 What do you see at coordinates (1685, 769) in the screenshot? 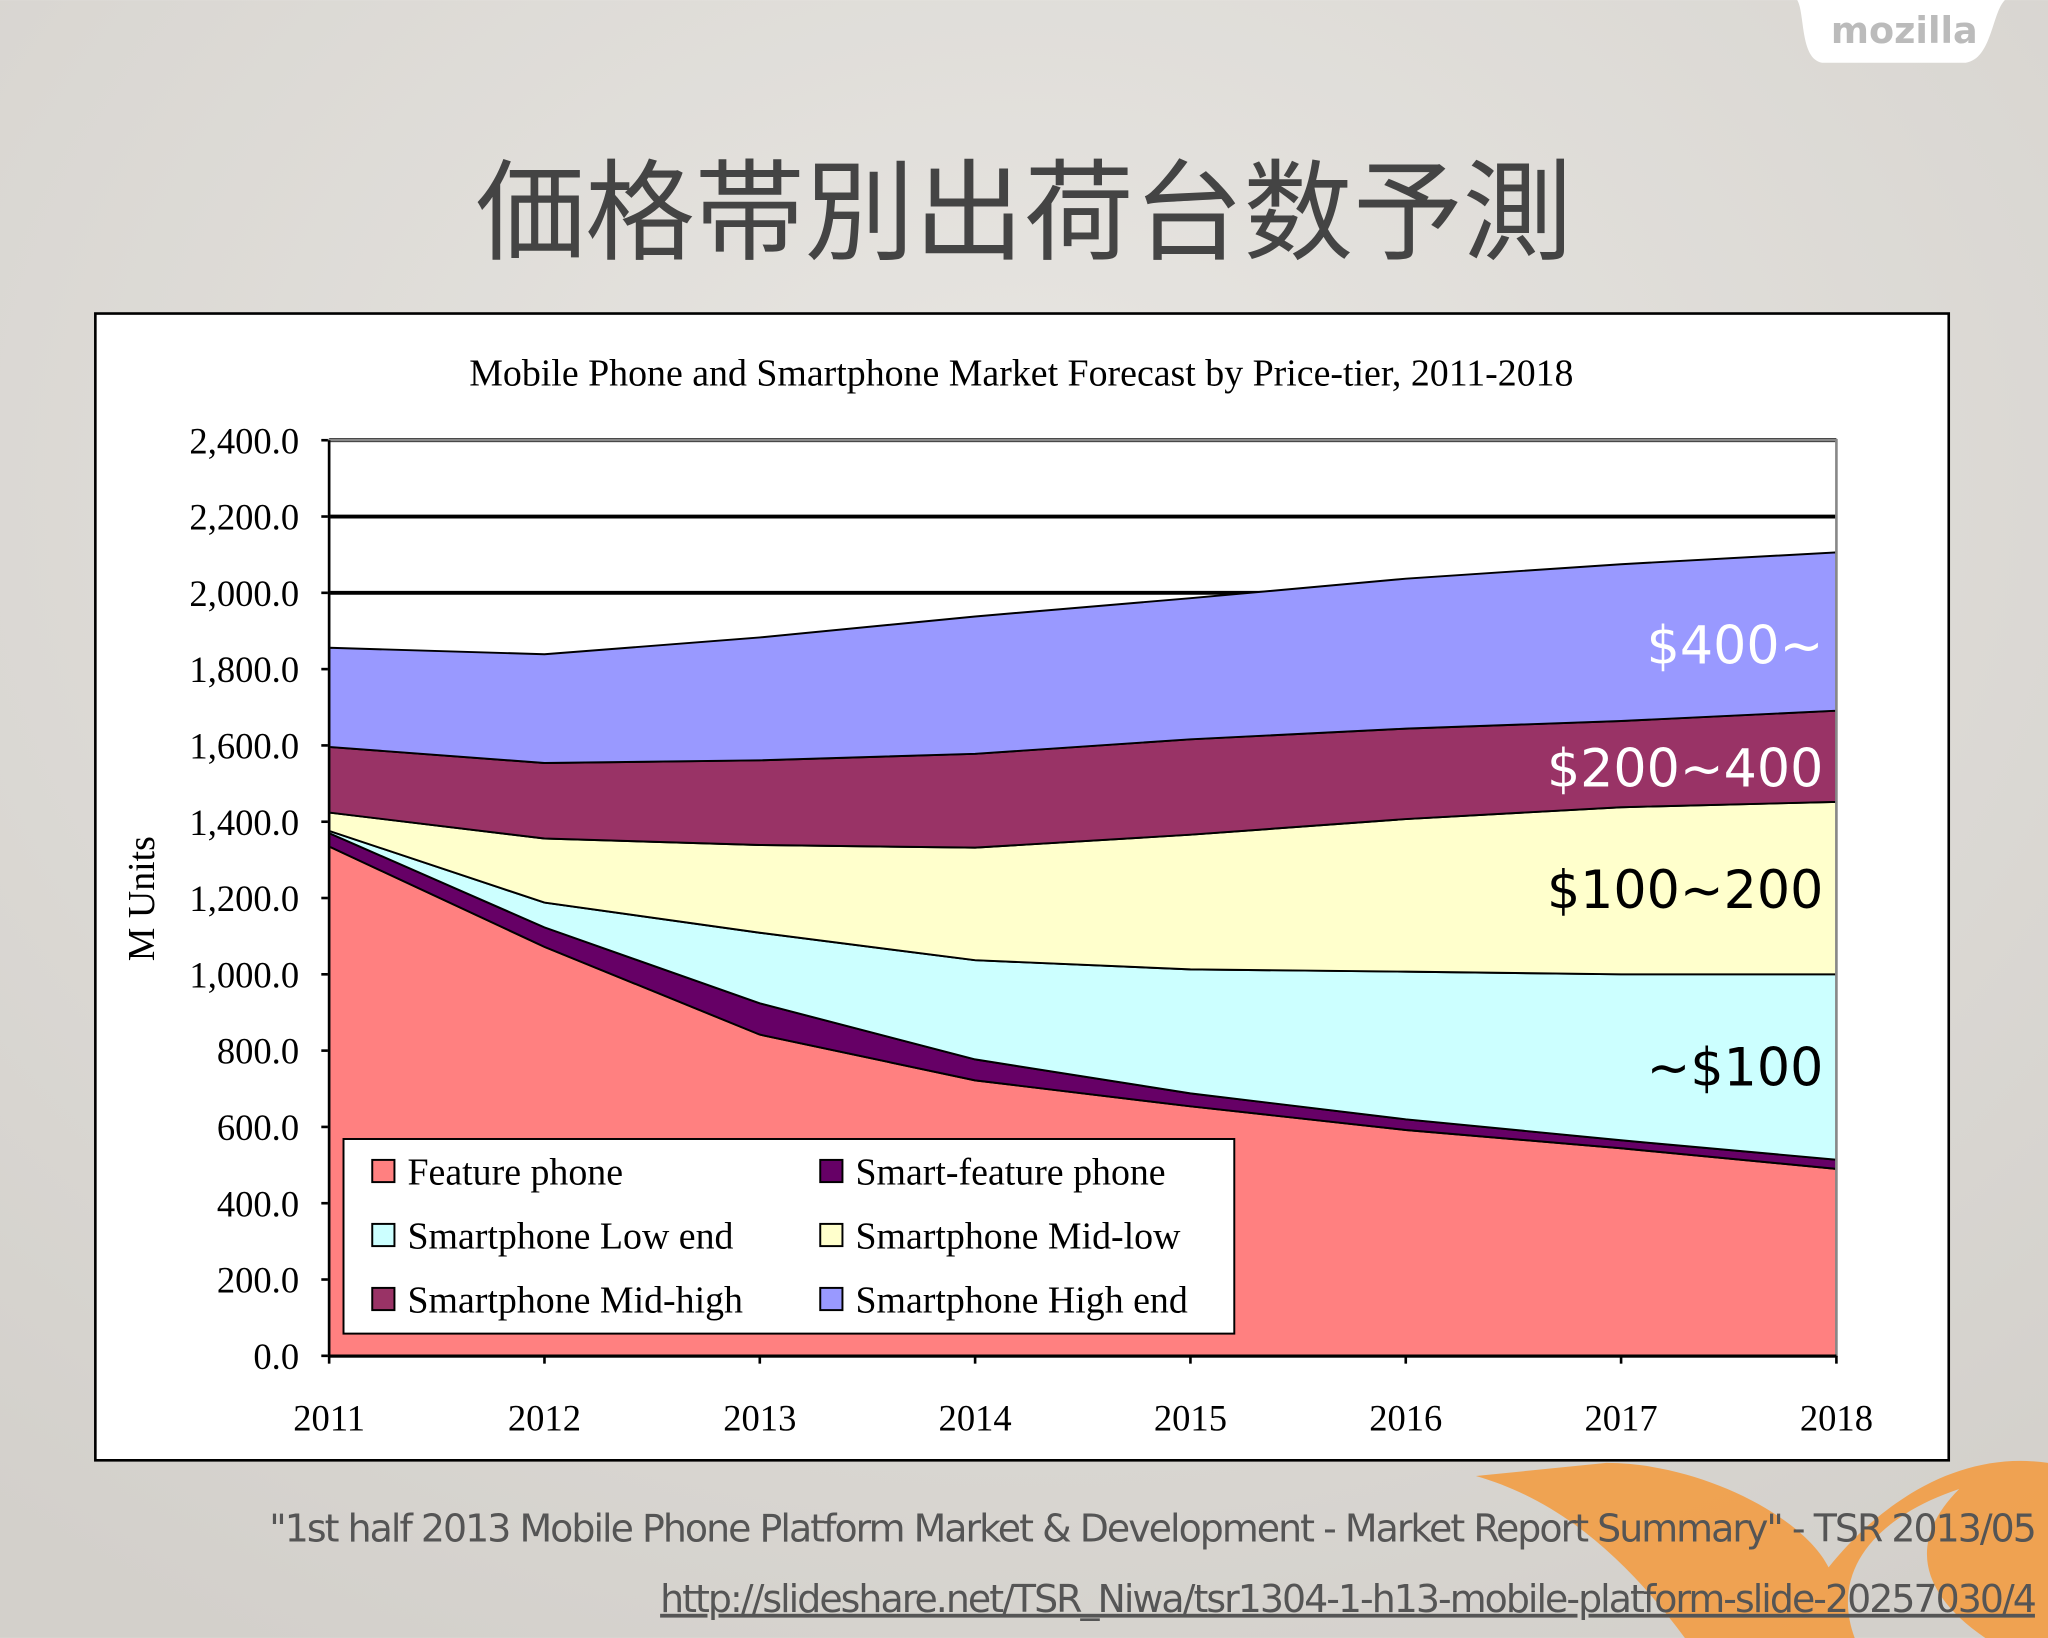
I see `annotation: $200~400` at bounding box center [1685, 769].